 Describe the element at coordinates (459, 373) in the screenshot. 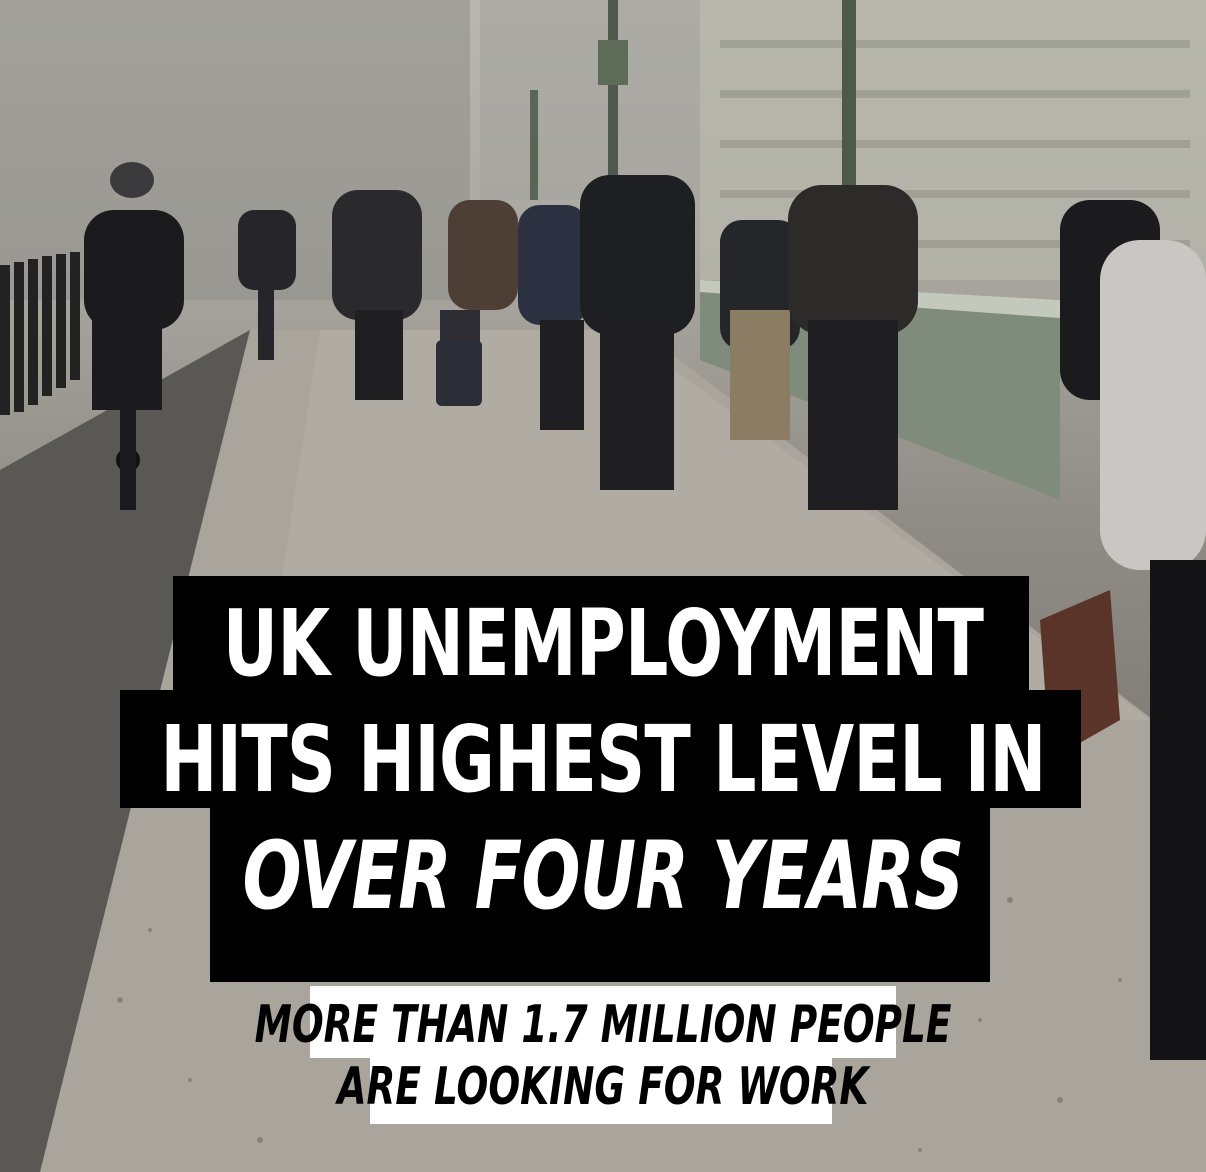

I see `suitcase` at that location.